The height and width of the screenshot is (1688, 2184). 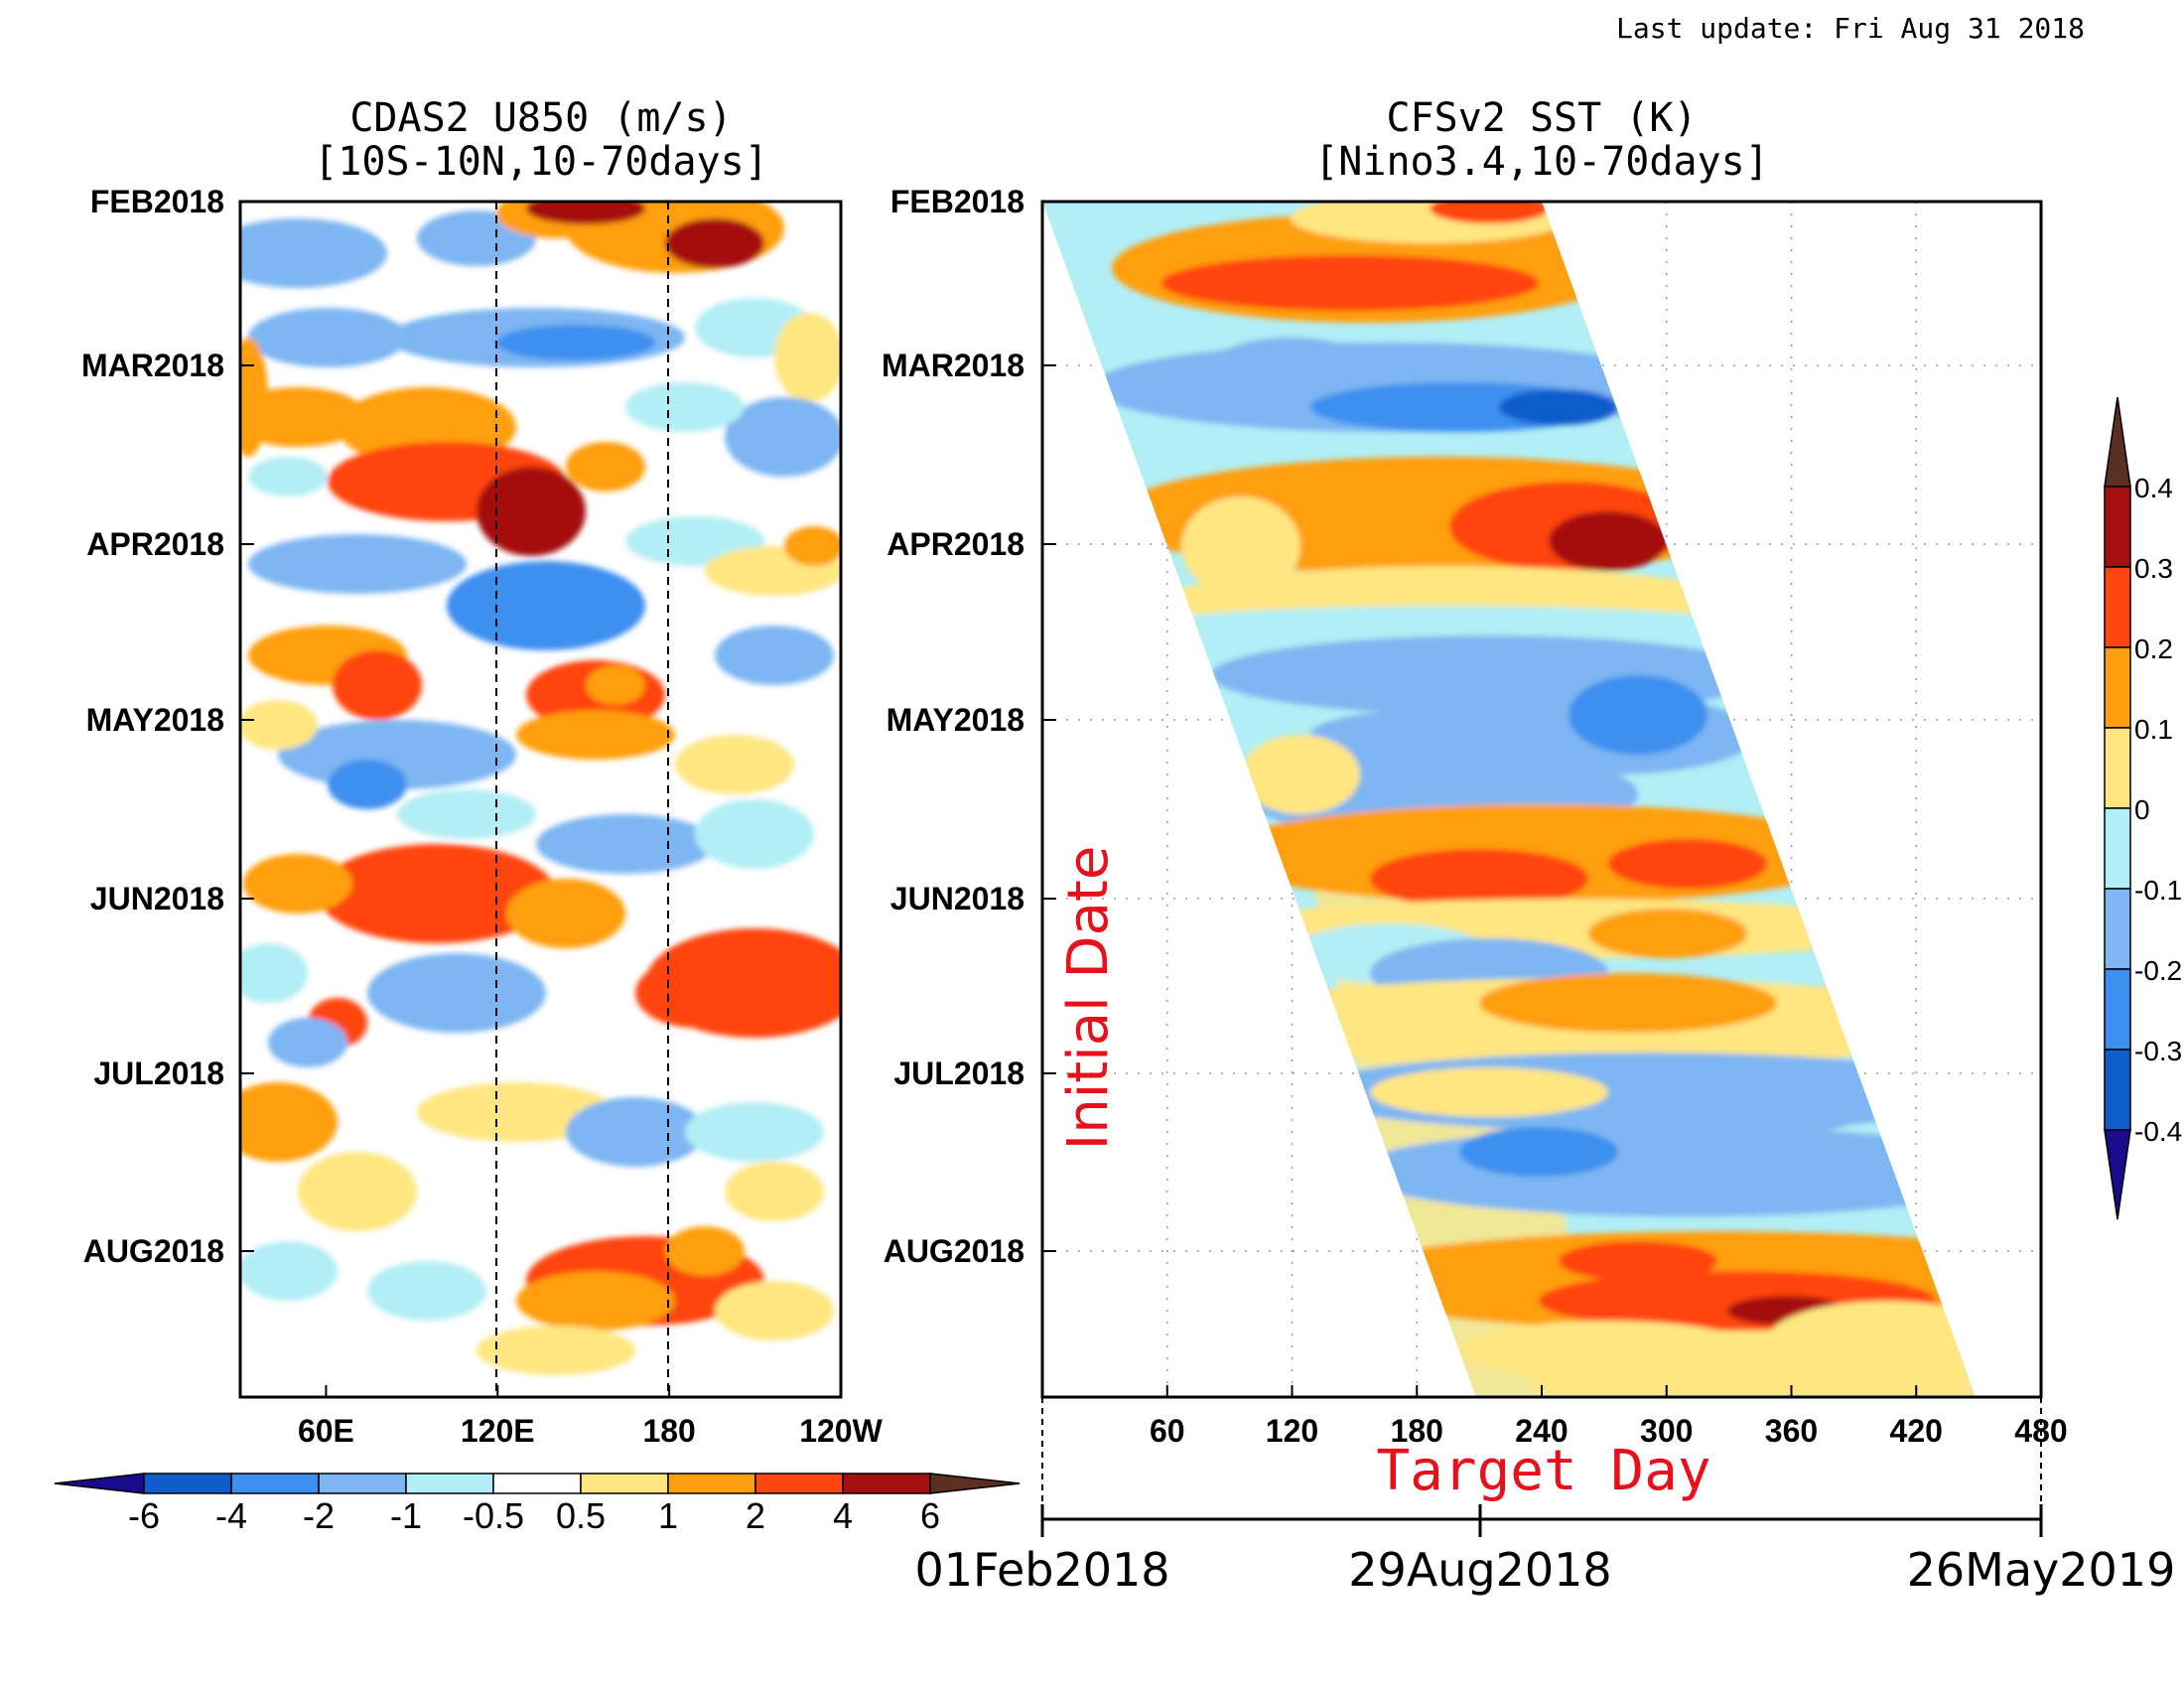 What do you see at coordinates (157, 201) in the screenshot?
I see `left-y-tick-label: FEB2018` at bounding box center [157, 201].